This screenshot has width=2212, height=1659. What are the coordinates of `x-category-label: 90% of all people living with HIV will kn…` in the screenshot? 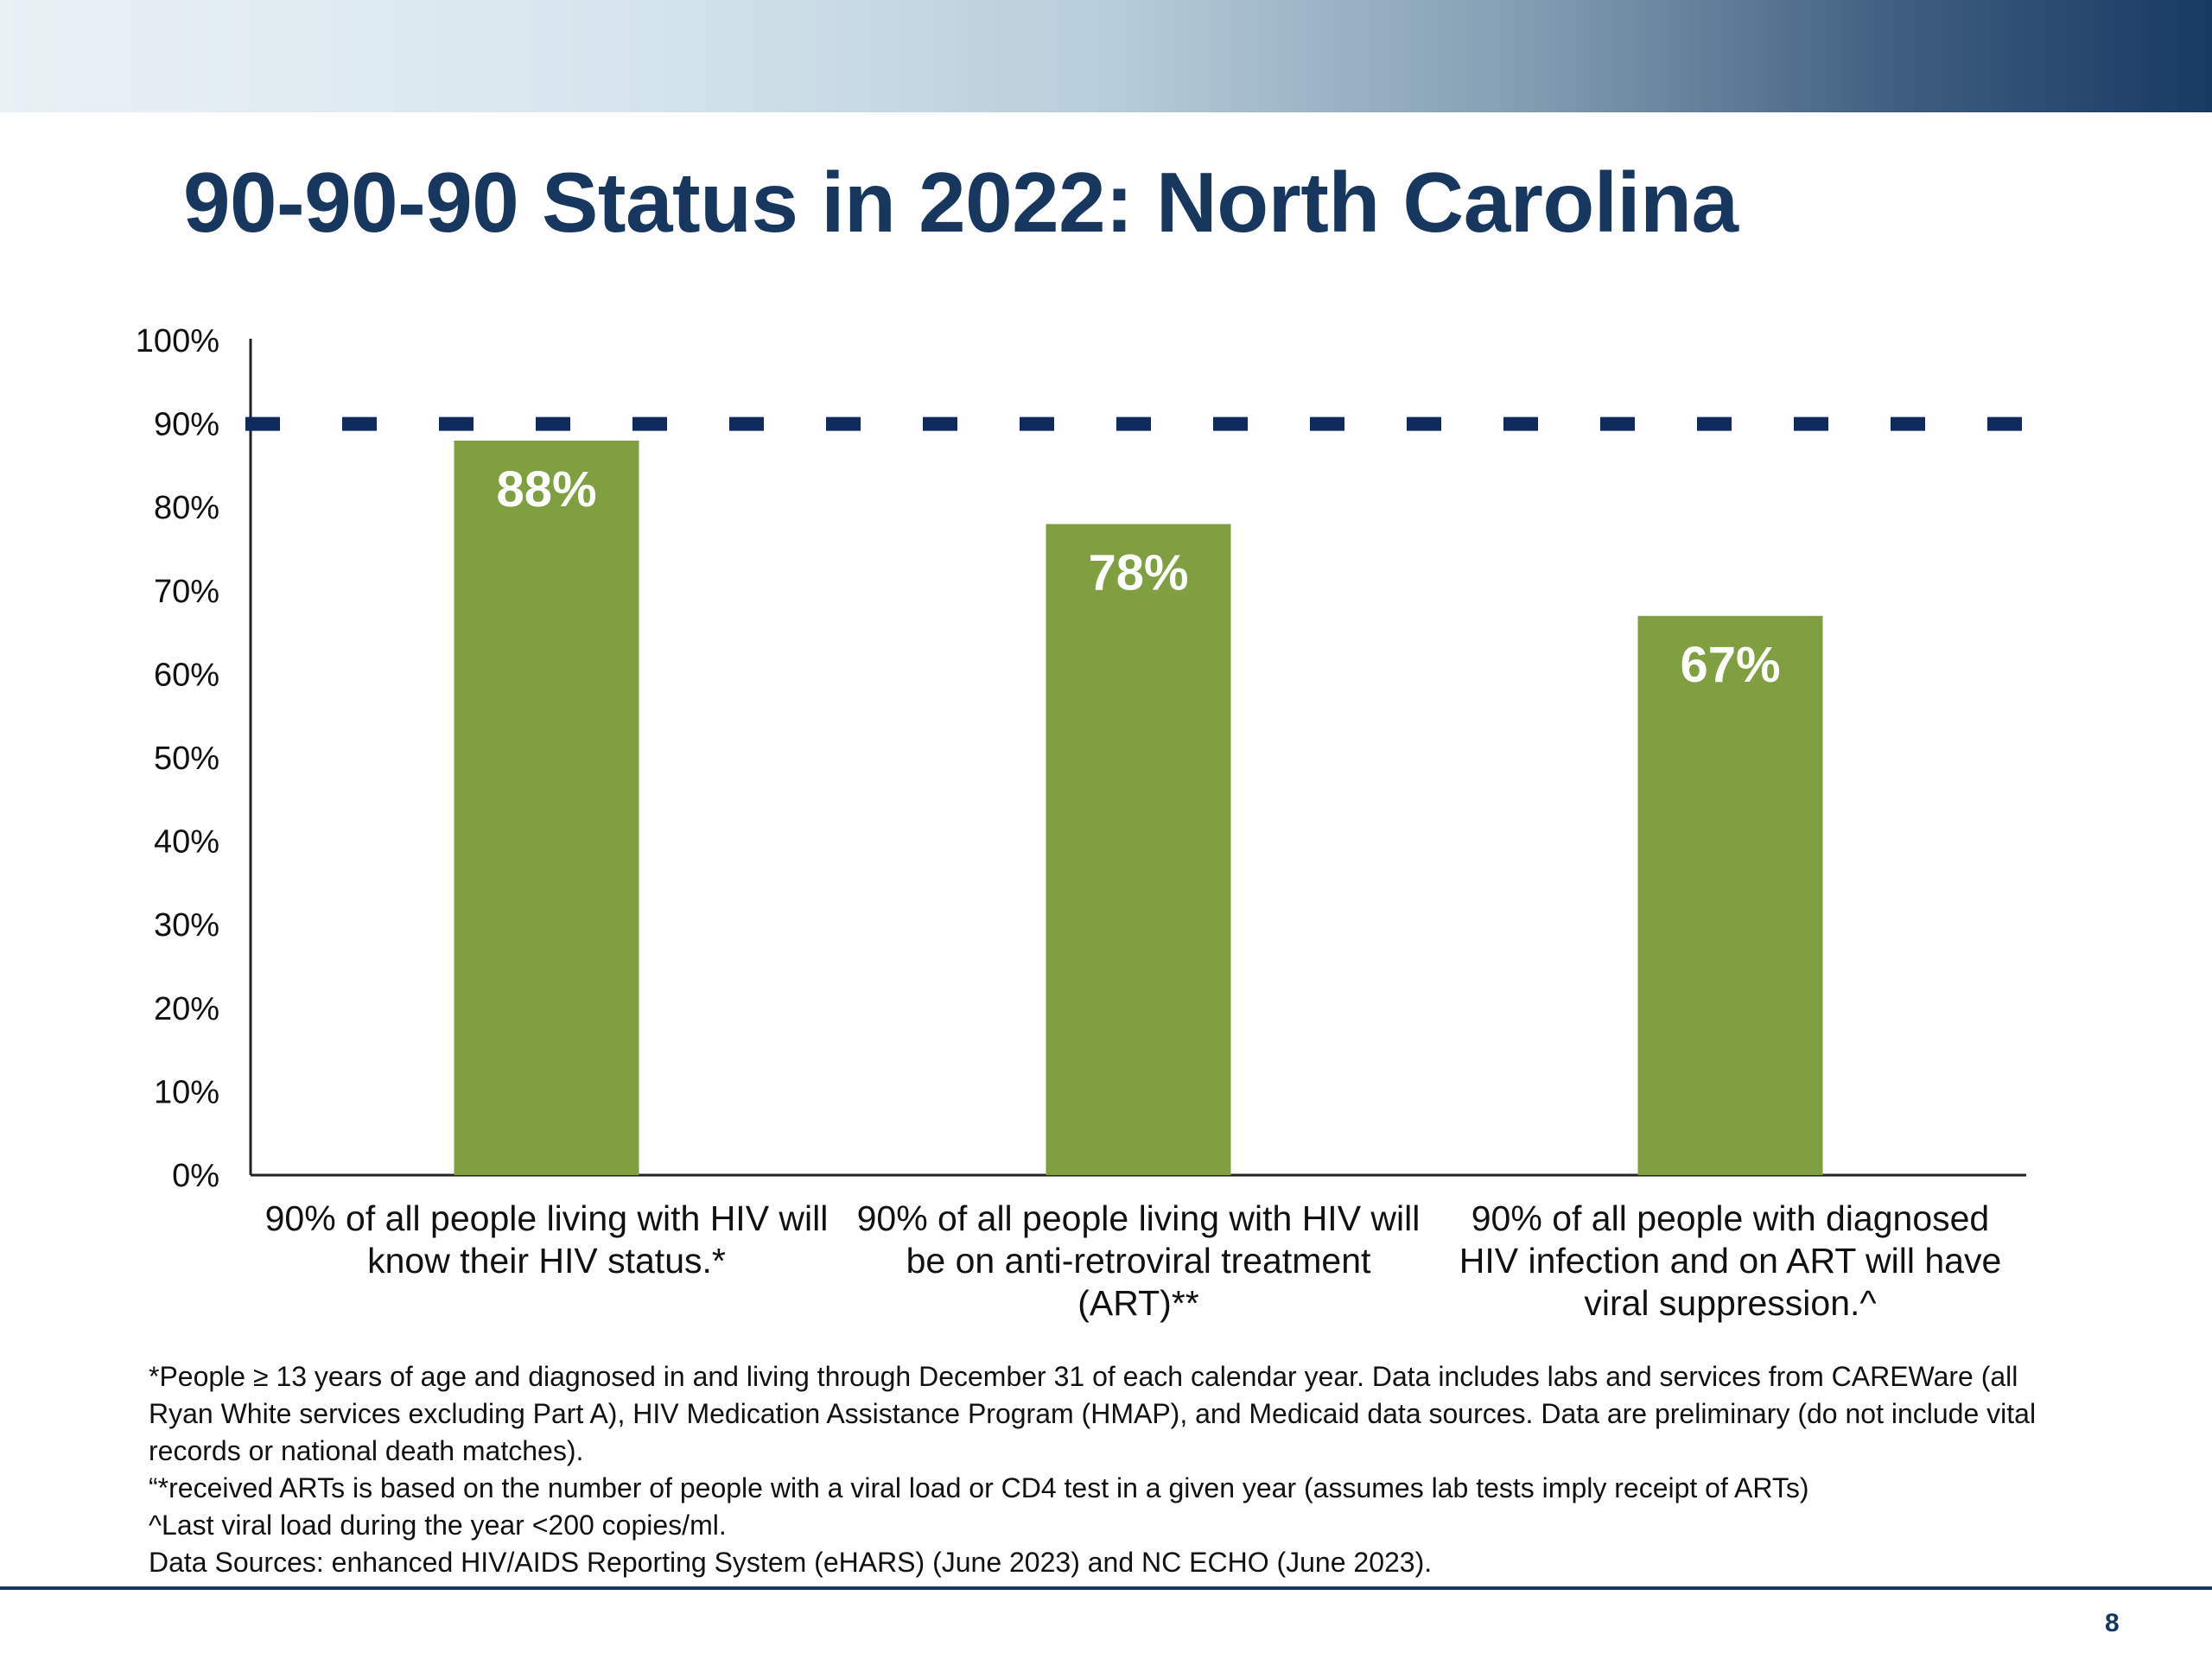 It's located at (547, 1239).